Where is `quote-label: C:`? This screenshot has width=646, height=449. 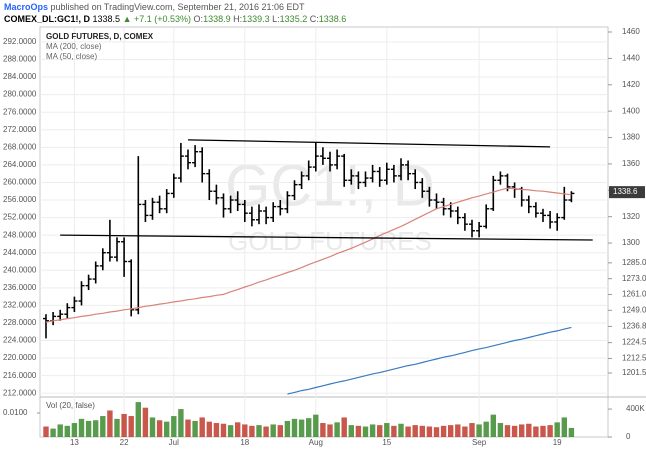
quote-label: C: is located at coordinates (314, 19).